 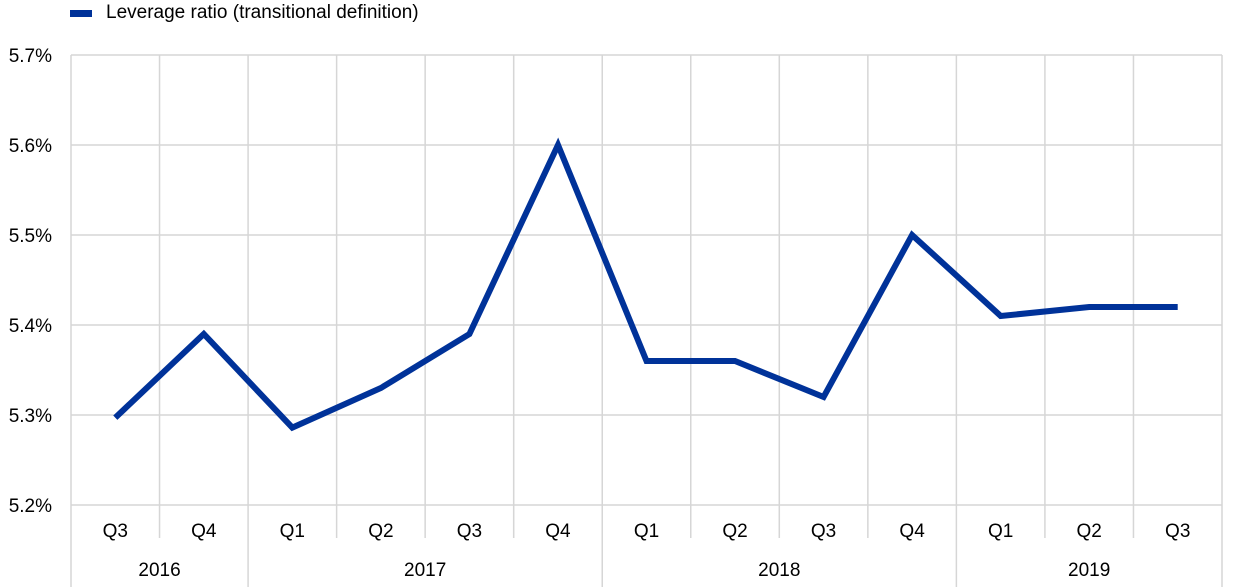 I want to click on y-tick-label: 5.5%, so click(x=30, y=236).